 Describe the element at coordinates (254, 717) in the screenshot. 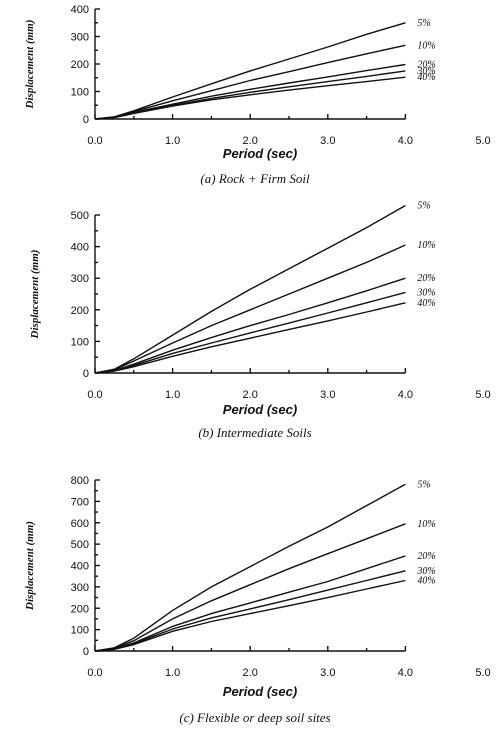

I see `chart-caption: (c) Flexible or deep soil sites` at that location.